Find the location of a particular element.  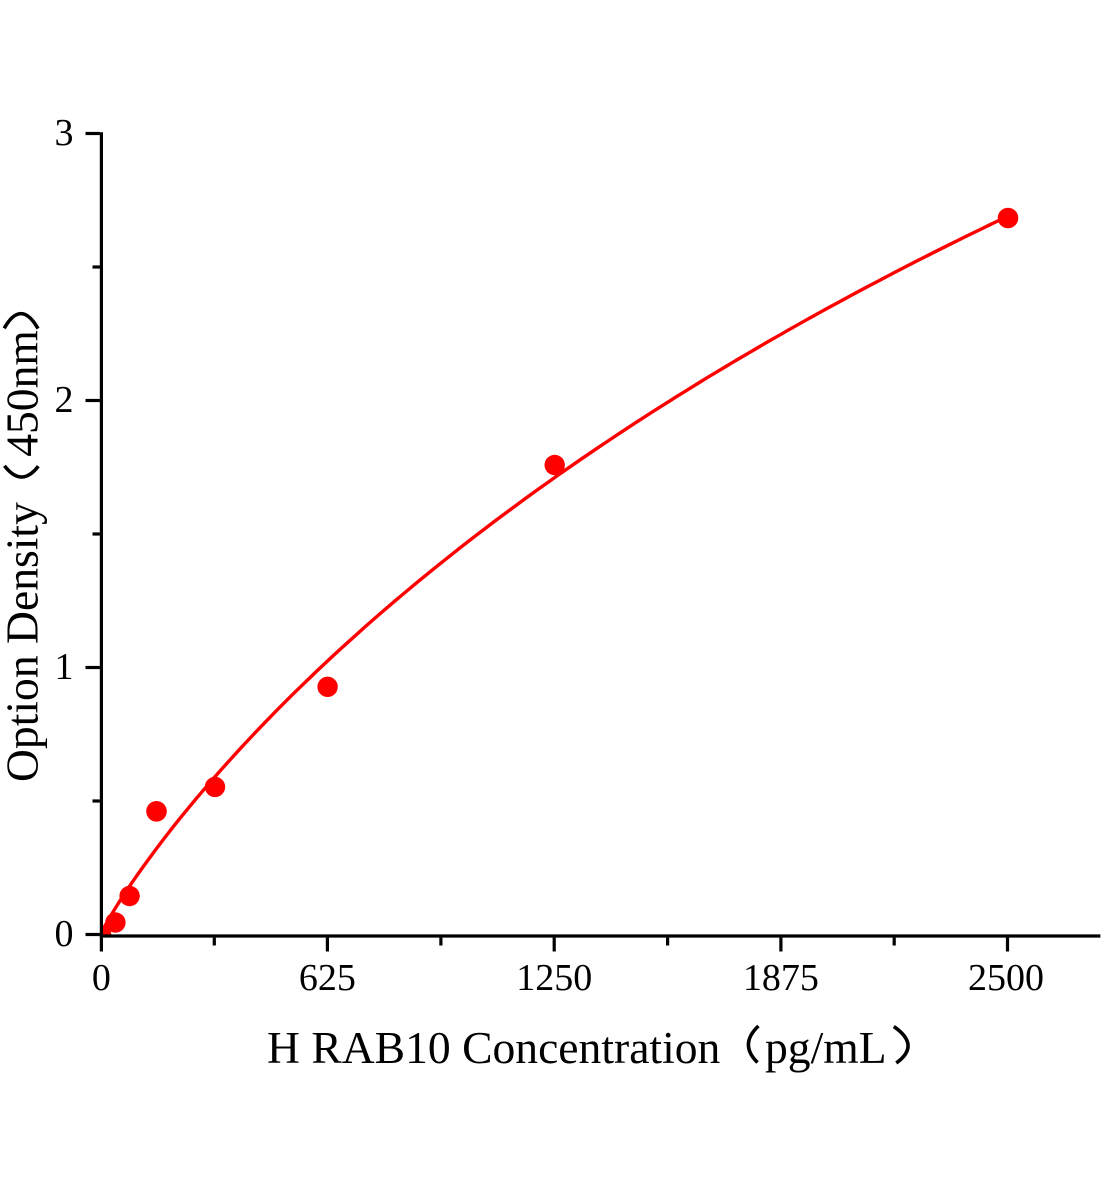

svg-text: H RAB10 Concentration is located at coordinates (494, 1047).